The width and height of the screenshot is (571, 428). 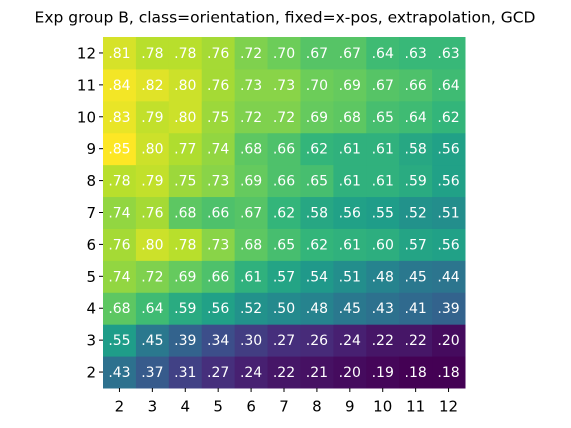 I want to click on cell-label: .60, so click(x=383, y=245).